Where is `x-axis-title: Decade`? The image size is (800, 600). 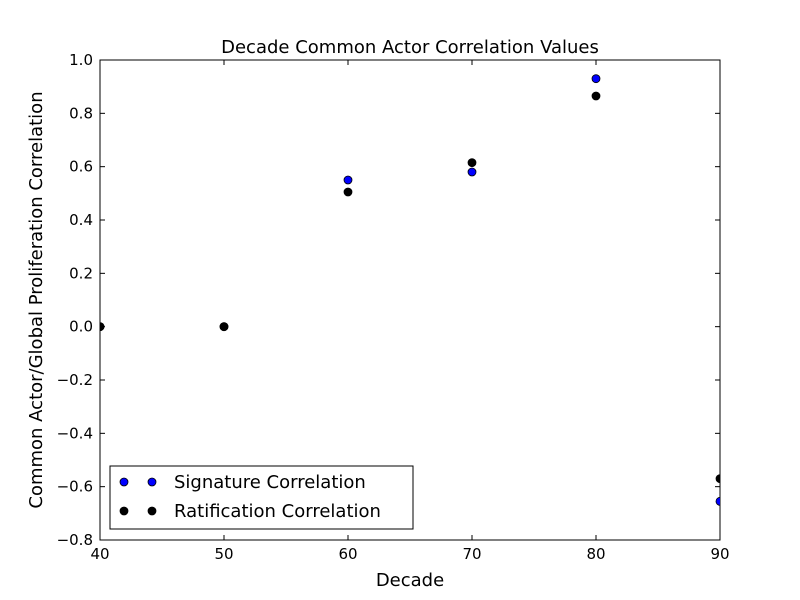
x-axis-title: Decade is located at coordinates (410, 580).